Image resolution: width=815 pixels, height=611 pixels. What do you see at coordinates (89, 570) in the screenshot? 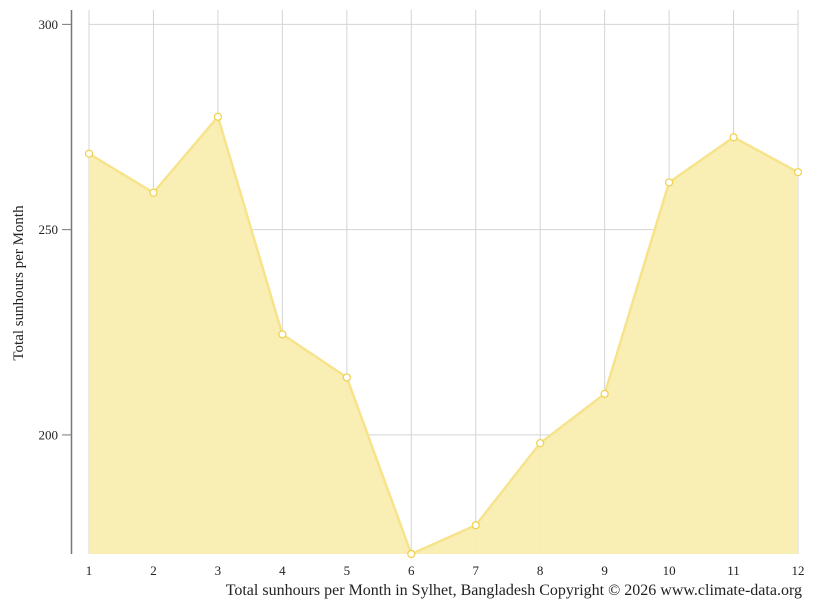
I see `x-tick-label-1: 1` at bounding box center [89, 570].